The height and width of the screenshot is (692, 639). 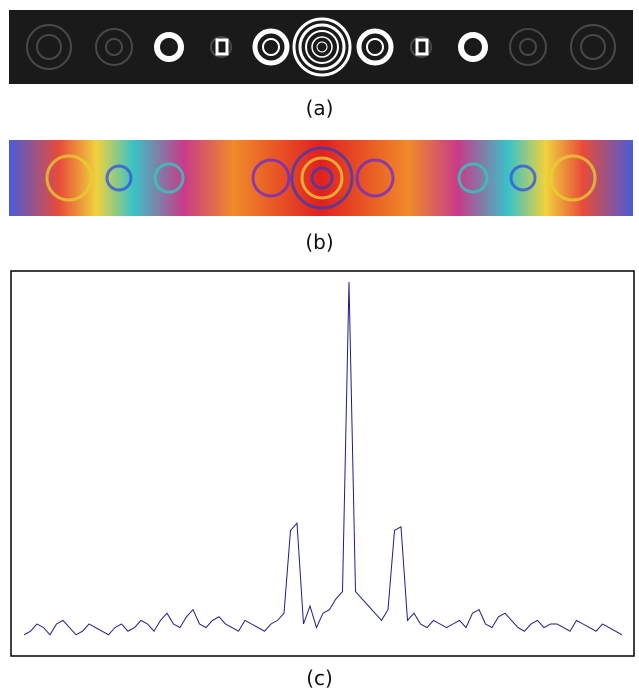 I want to click on caption-b: (b), so click(x=319, y=242).